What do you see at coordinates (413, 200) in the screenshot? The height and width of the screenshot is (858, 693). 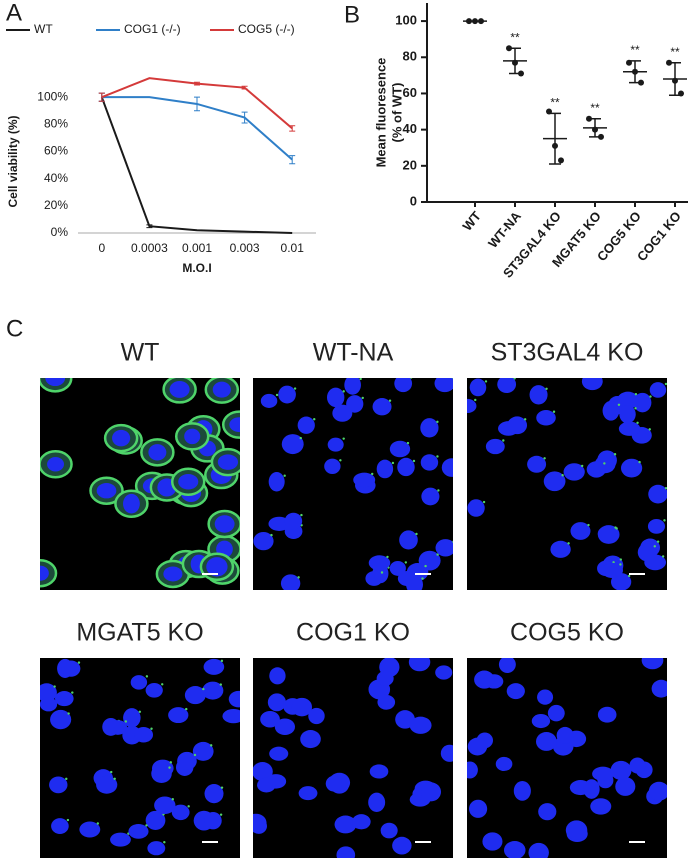 I see `y-tick-label: 0` at bounding box center [413, 200].